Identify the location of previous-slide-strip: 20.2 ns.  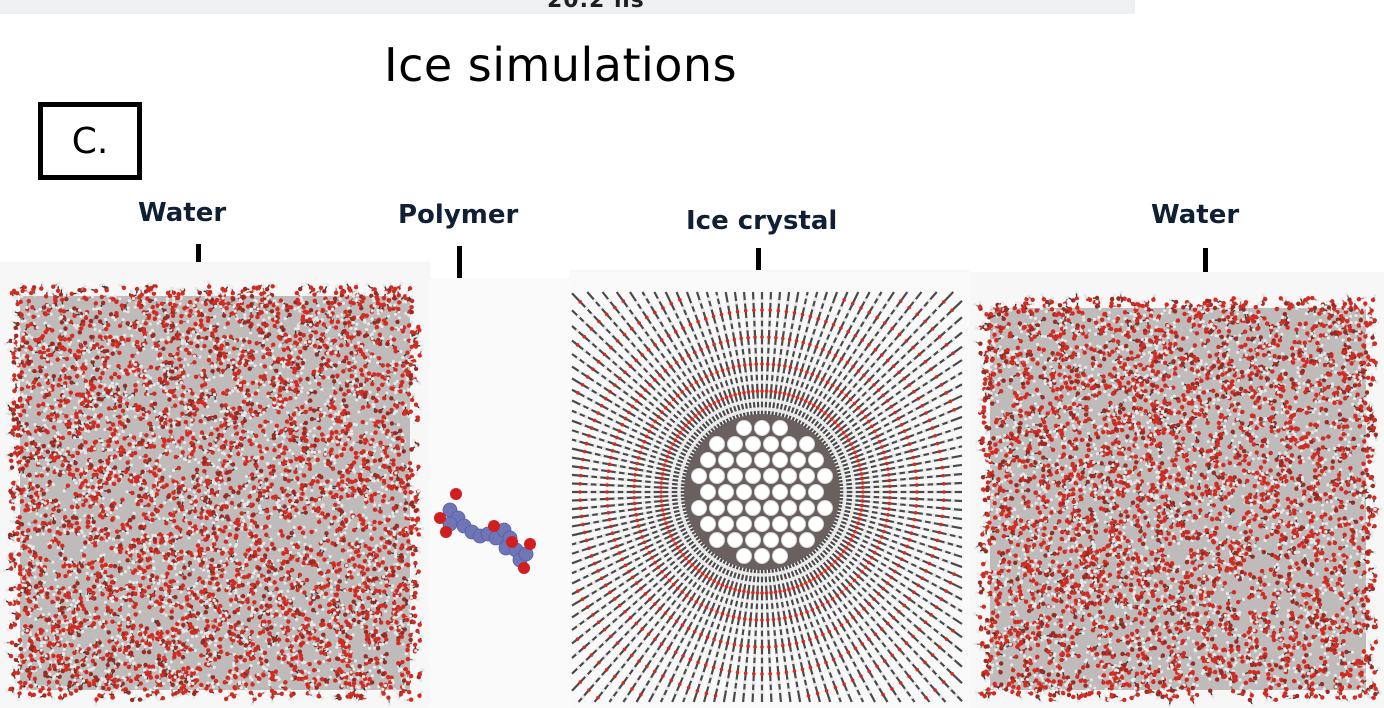
(567, 7).